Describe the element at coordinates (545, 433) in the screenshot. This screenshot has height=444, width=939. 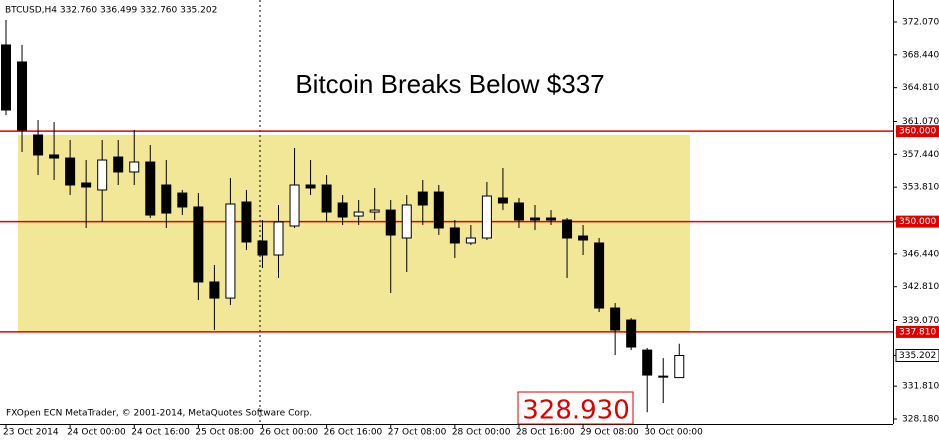
I see `x-tick-label: 28 Oct 16:00` at that location.